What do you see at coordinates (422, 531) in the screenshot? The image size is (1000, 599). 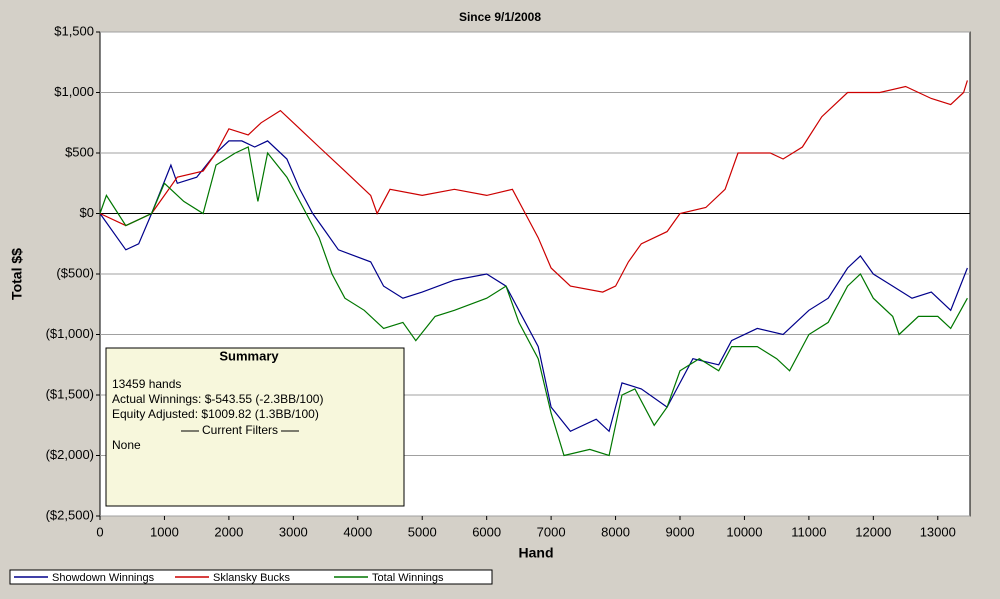 I see `x-tick-label: 5000` at bounding box center [422, 531].